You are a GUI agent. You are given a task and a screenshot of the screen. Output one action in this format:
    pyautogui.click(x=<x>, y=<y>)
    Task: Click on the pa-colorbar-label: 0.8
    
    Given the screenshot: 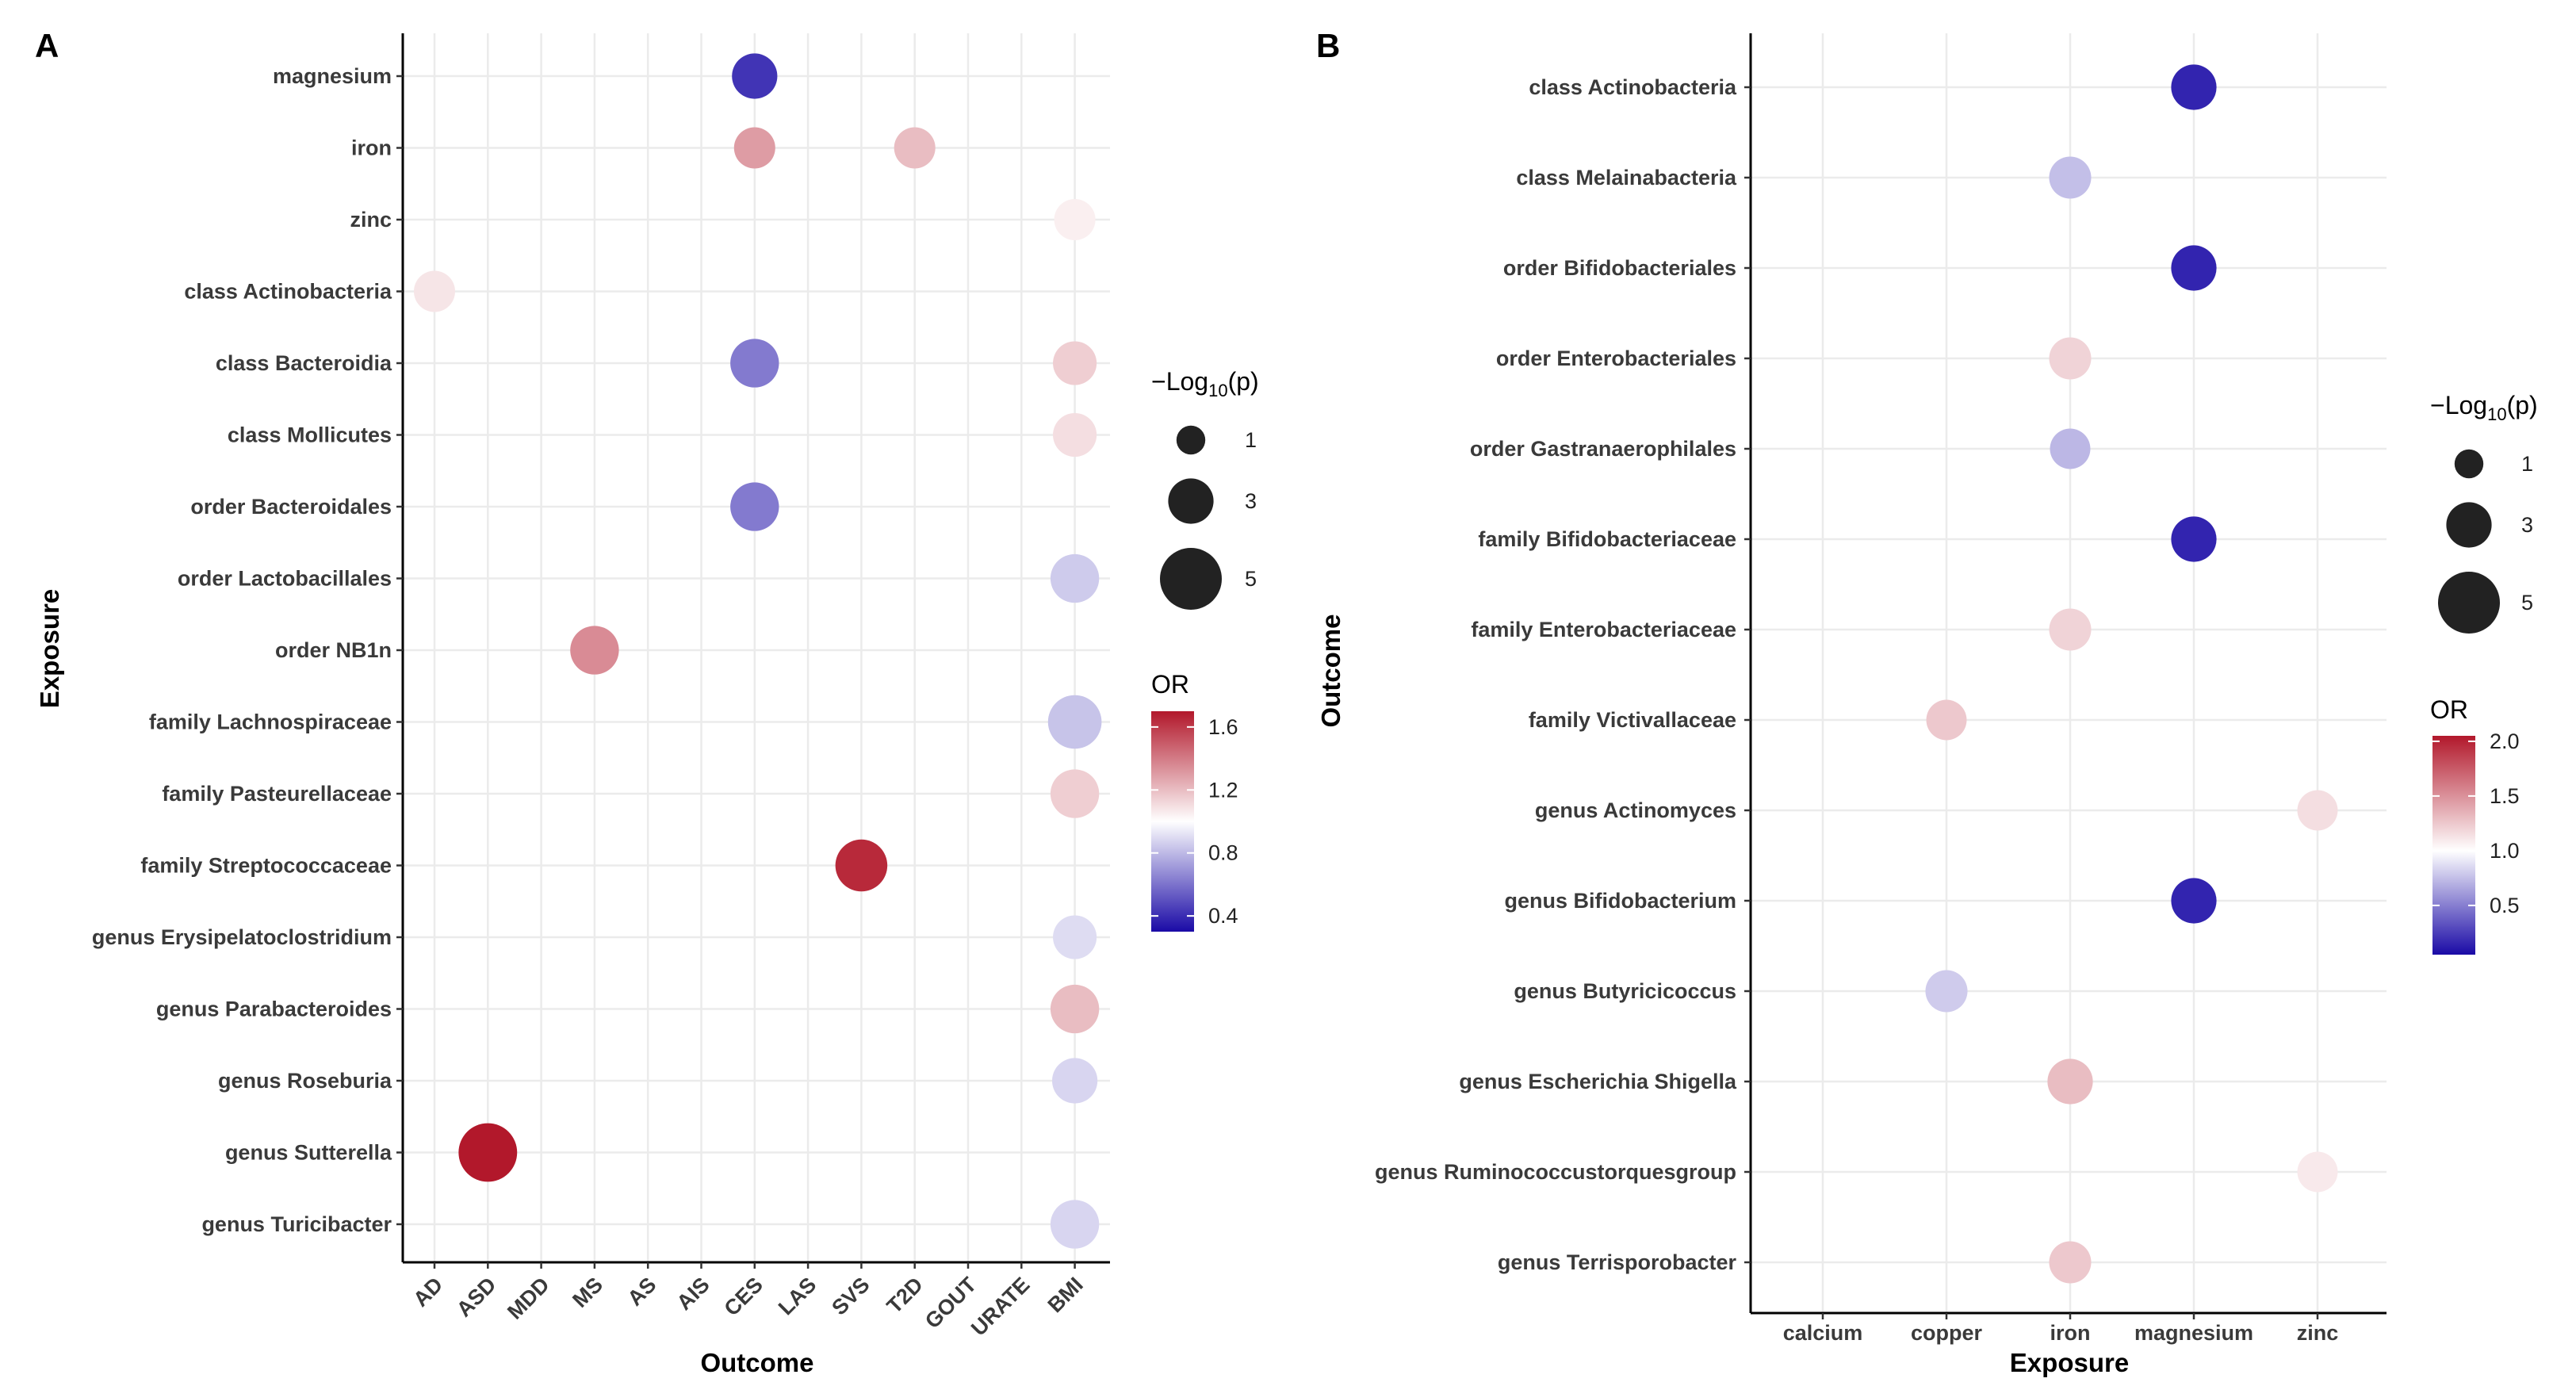 What is the action you would take?
    pyautogui.click(x=1223, y=853)
    